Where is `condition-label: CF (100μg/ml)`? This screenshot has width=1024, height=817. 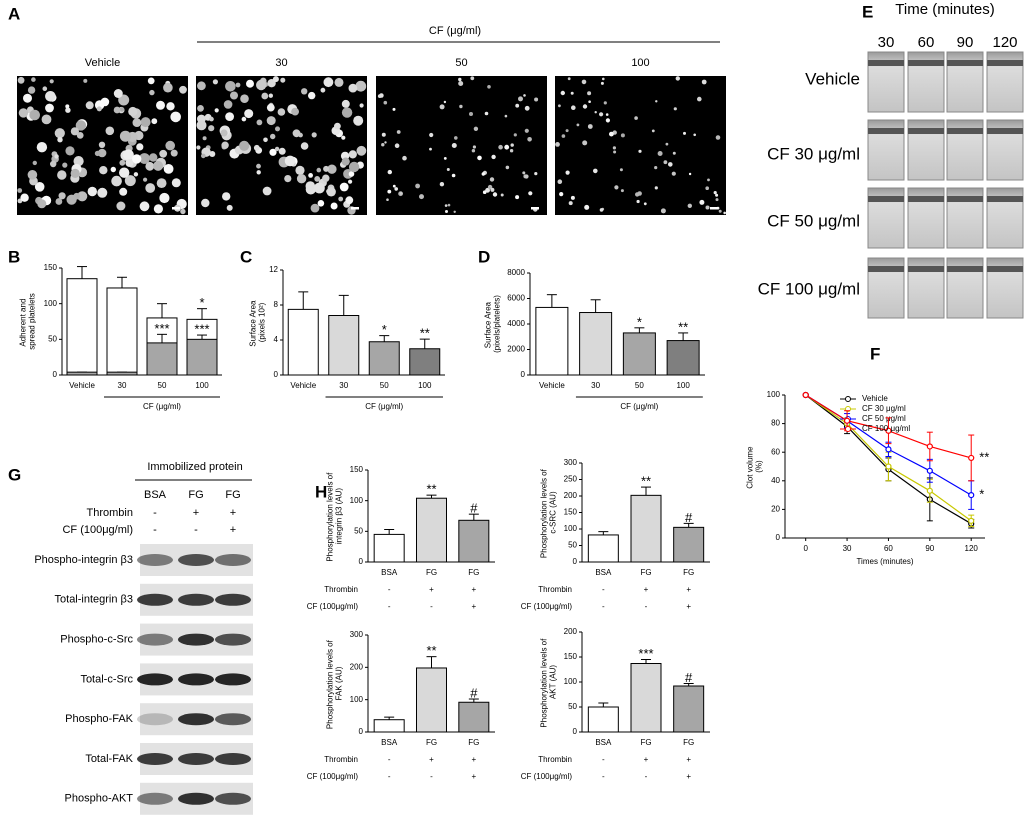
condition-label: CF (100μg/ml) is located at coordinates (97, 530).